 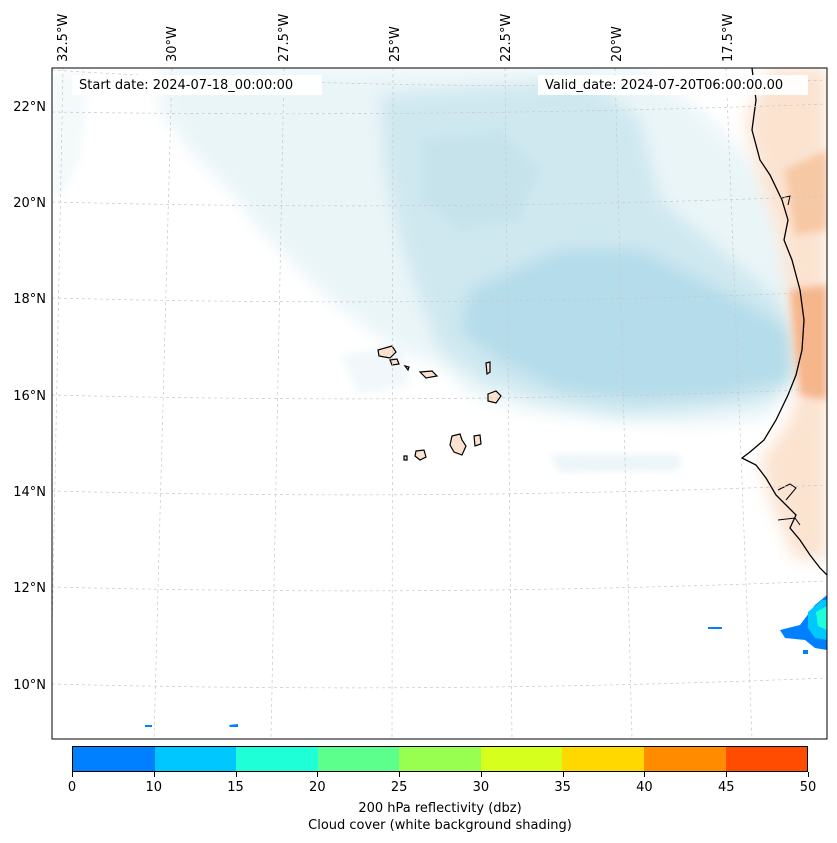 I want to click on colorbar-title: 200 hPa reflectivity (dbz), so click(x=440, y=808).